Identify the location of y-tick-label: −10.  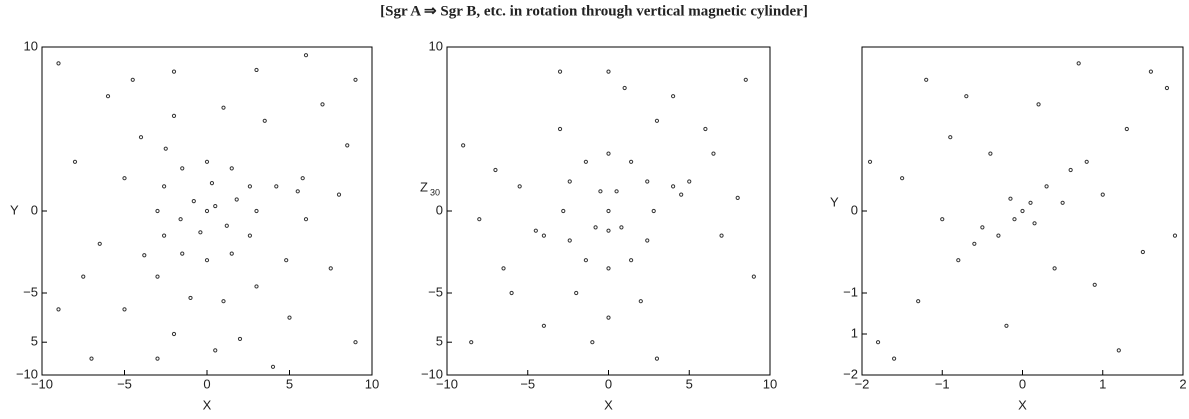
(27, 373).